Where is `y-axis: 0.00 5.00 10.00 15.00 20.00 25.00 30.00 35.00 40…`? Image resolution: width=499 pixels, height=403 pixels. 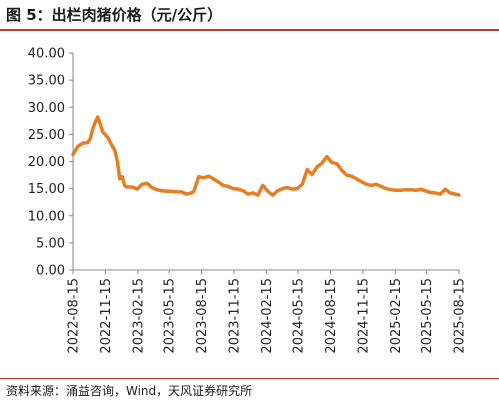 y-axis: 0.00 5.00 10.00 15.00 20.00 25.00 30.00 35.00 40… is located at coordinates (51, 163).